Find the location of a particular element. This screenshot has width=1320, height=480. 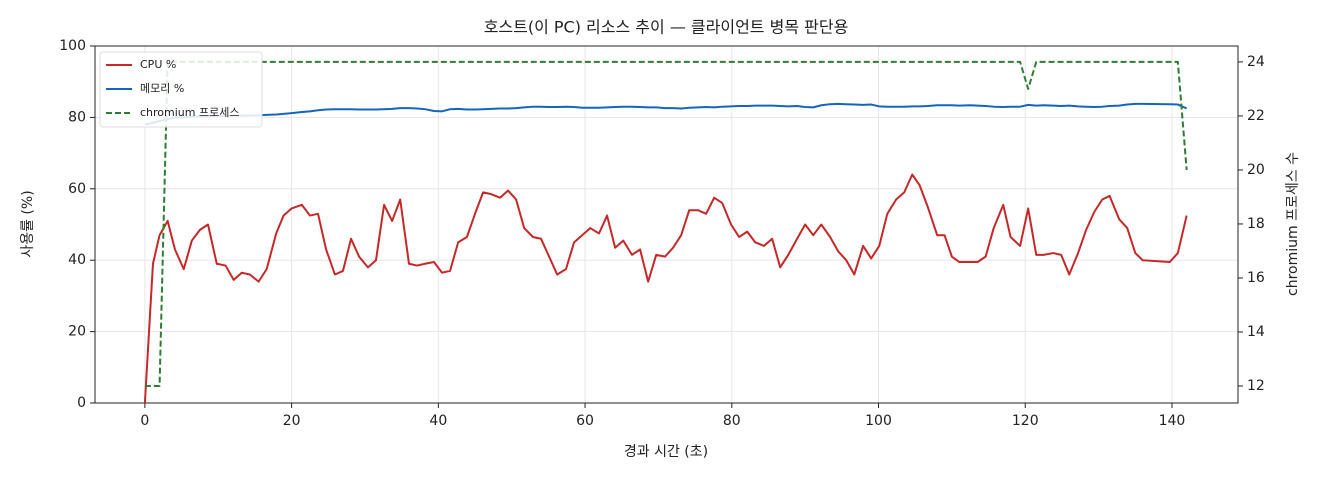

x-tick-label: 20 is located at coordinates (292, 421).